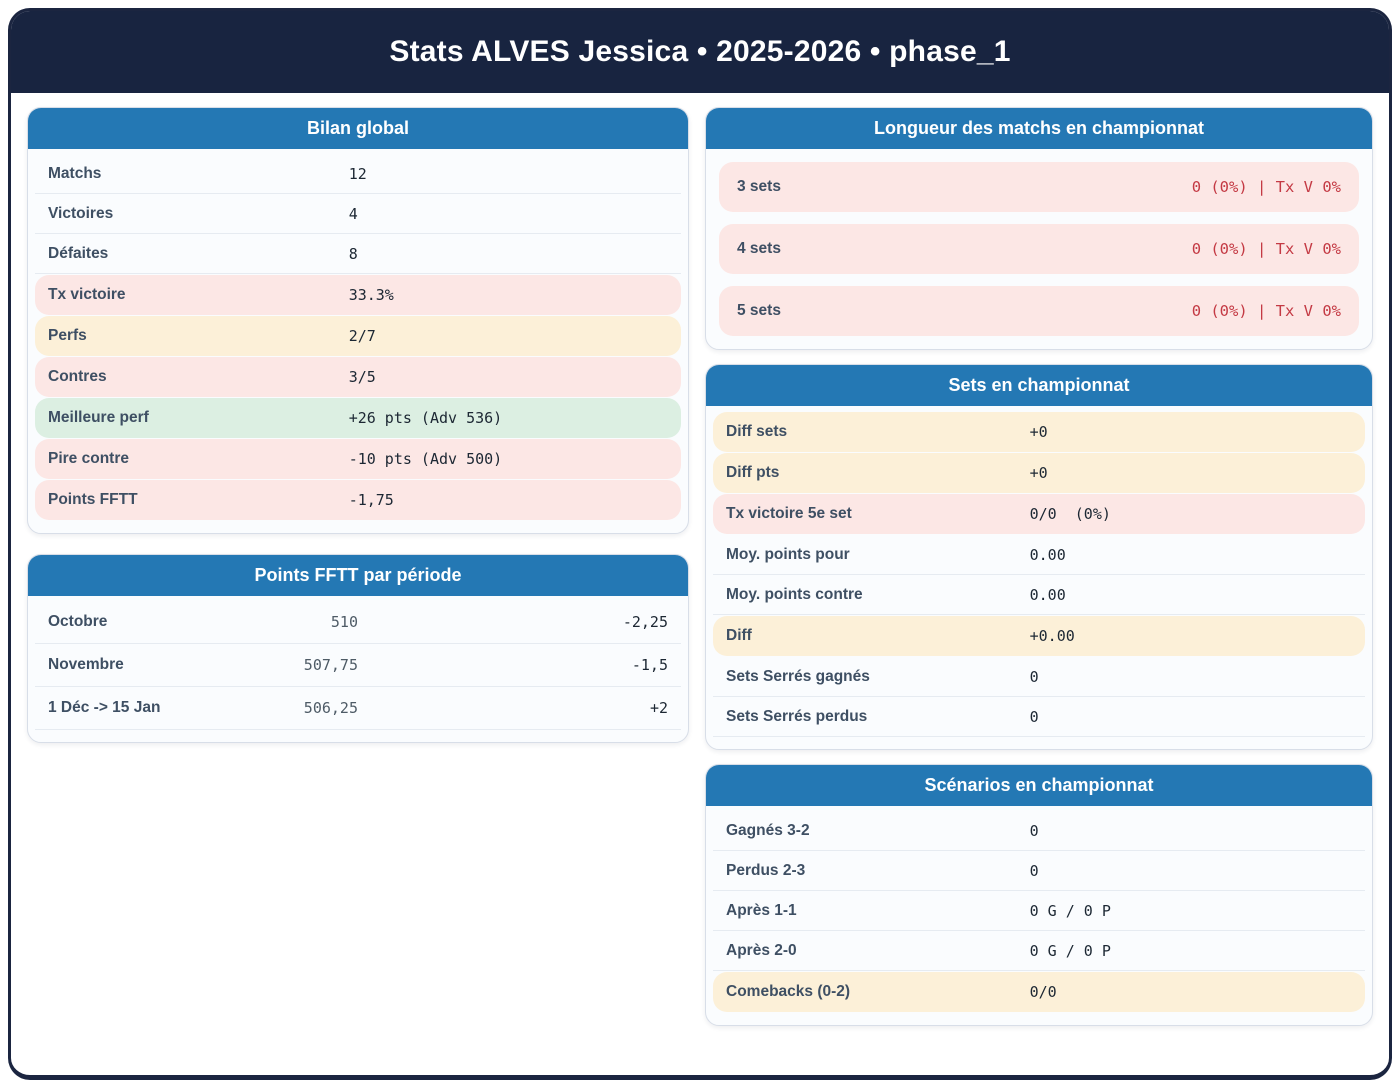  I want to click on stat-label: Gagnés 3-2, so click(768, 830).